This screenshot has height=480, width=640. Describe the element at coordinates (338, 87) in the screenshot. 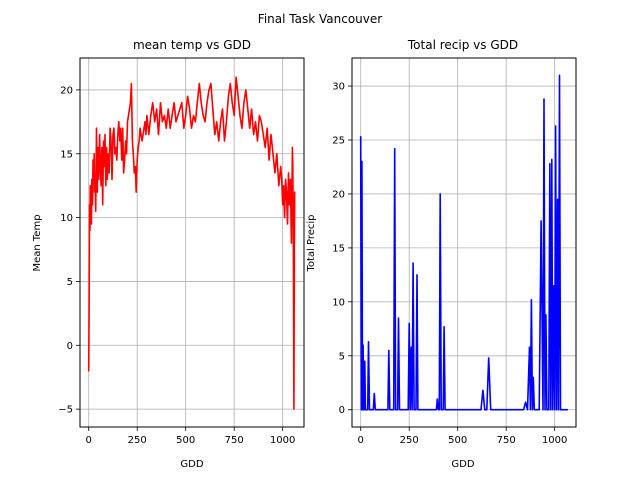

I see `y-tick-label: 30` at that location.